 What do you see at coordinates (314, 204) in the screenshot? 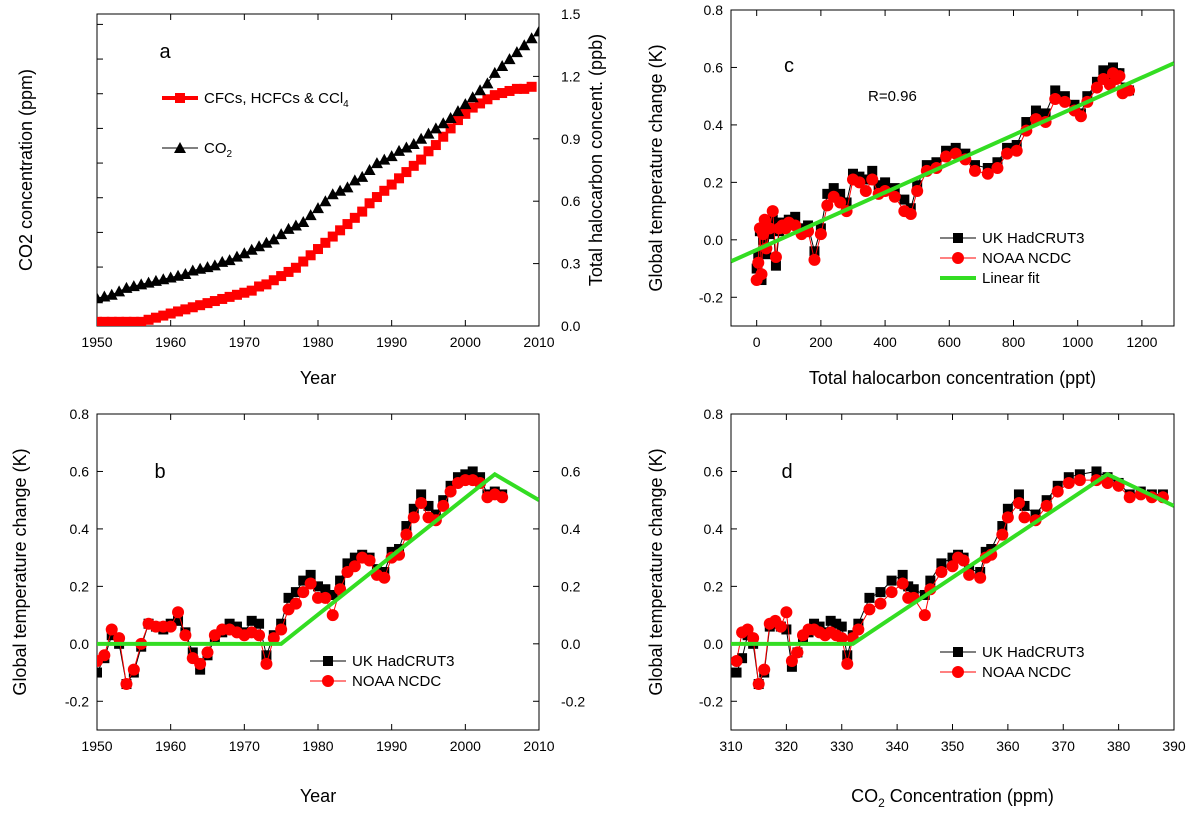
I see `series-cfc-line` at bounding box center [314, 204].